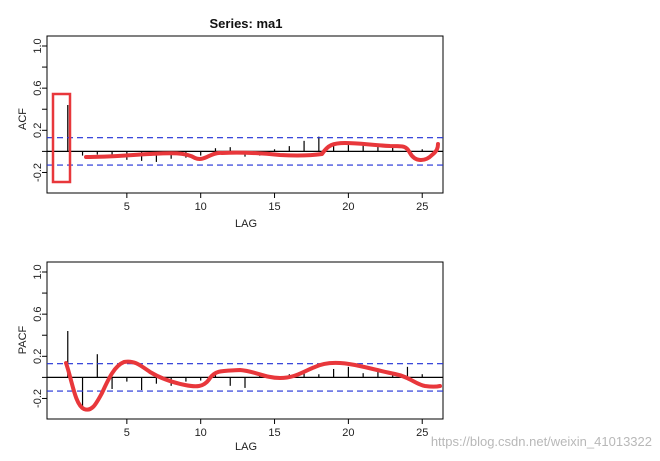  What do you see at coordinates (38, 314) in the screenshot?
I see `pacf-y-tick-label: 0.6` at bounding box center [38, 314].